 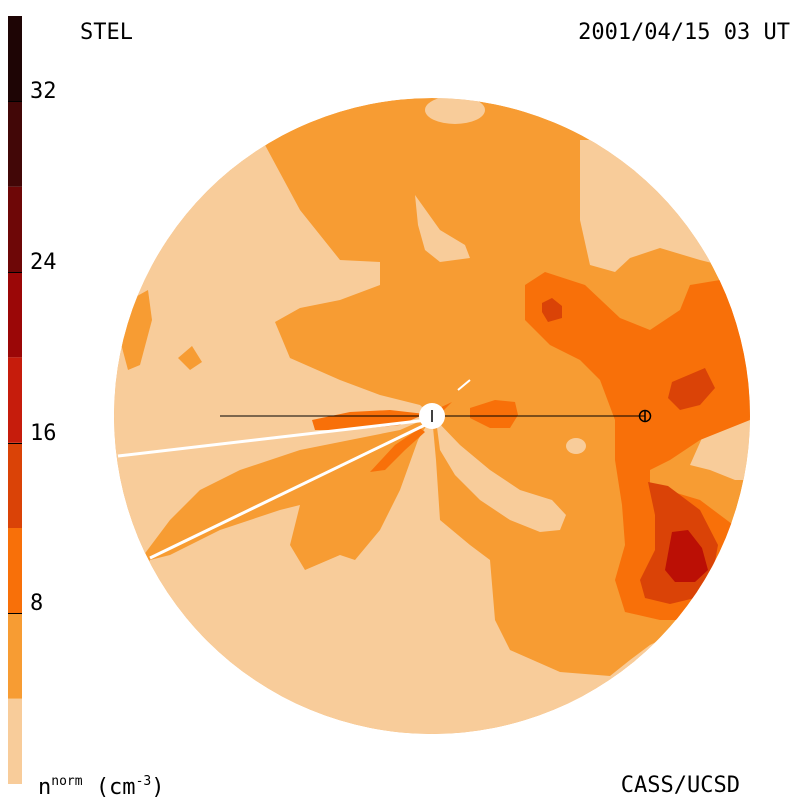 I want to click on region-light-spot, so click(x=576, y=446).